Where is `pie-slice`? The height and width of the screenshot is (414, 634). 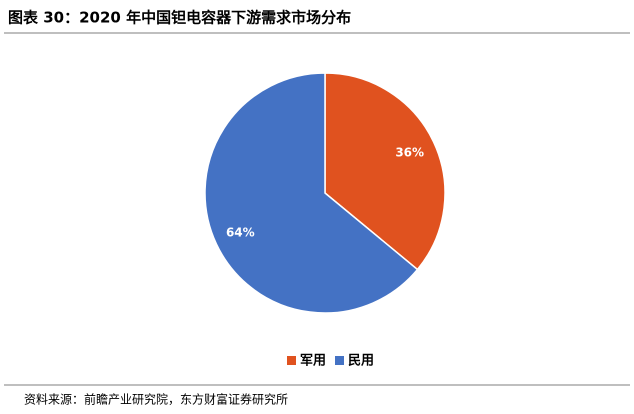
pie-slice is located at coordinates (385, 171).